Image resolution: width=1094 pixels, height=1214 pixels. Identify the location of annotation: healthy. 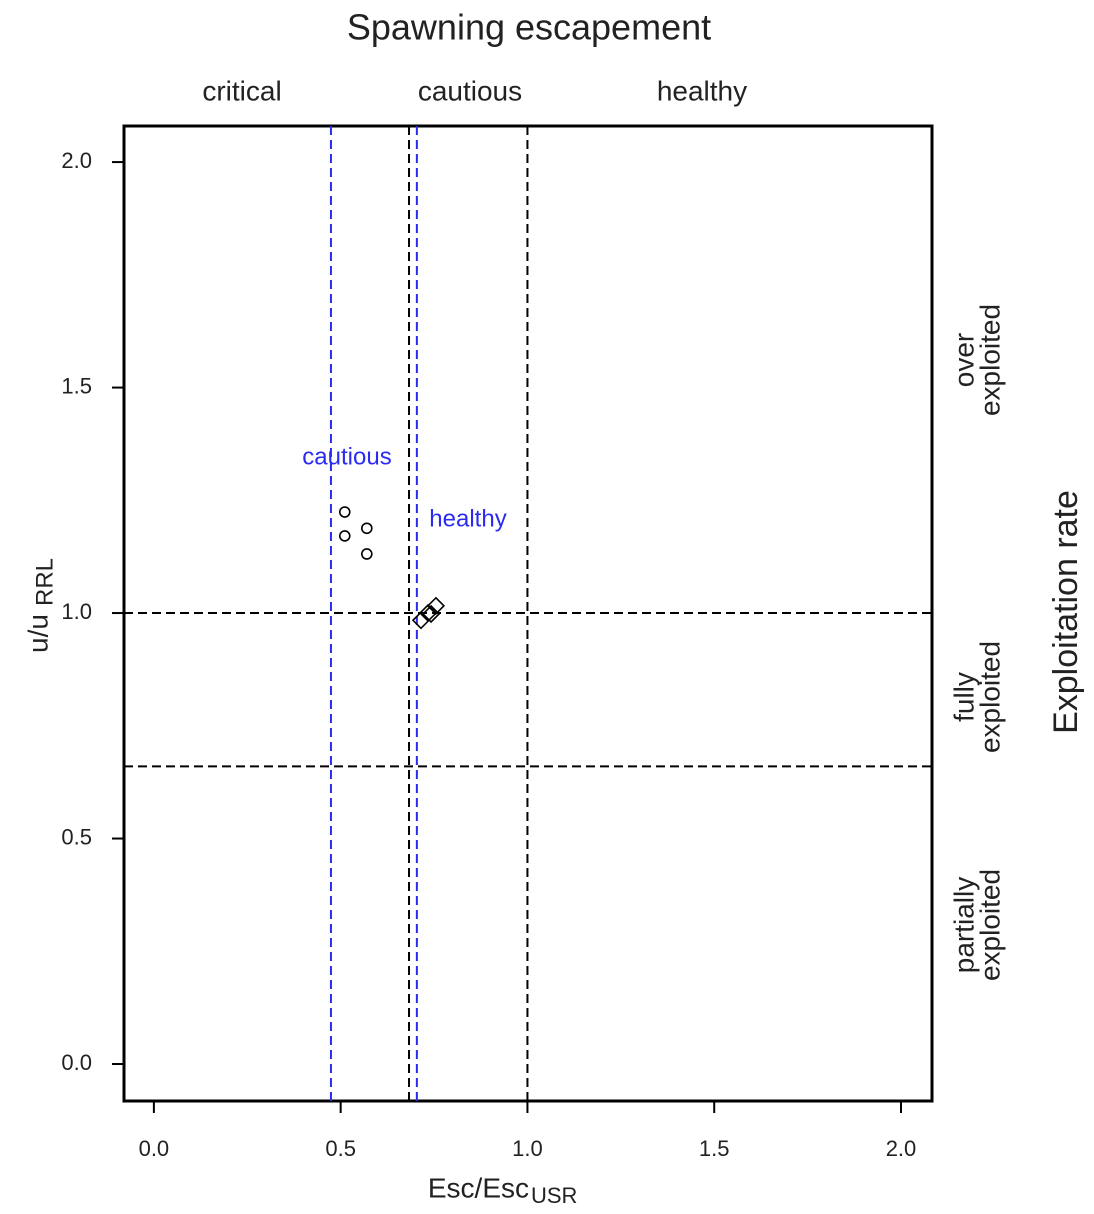
(467, 518).